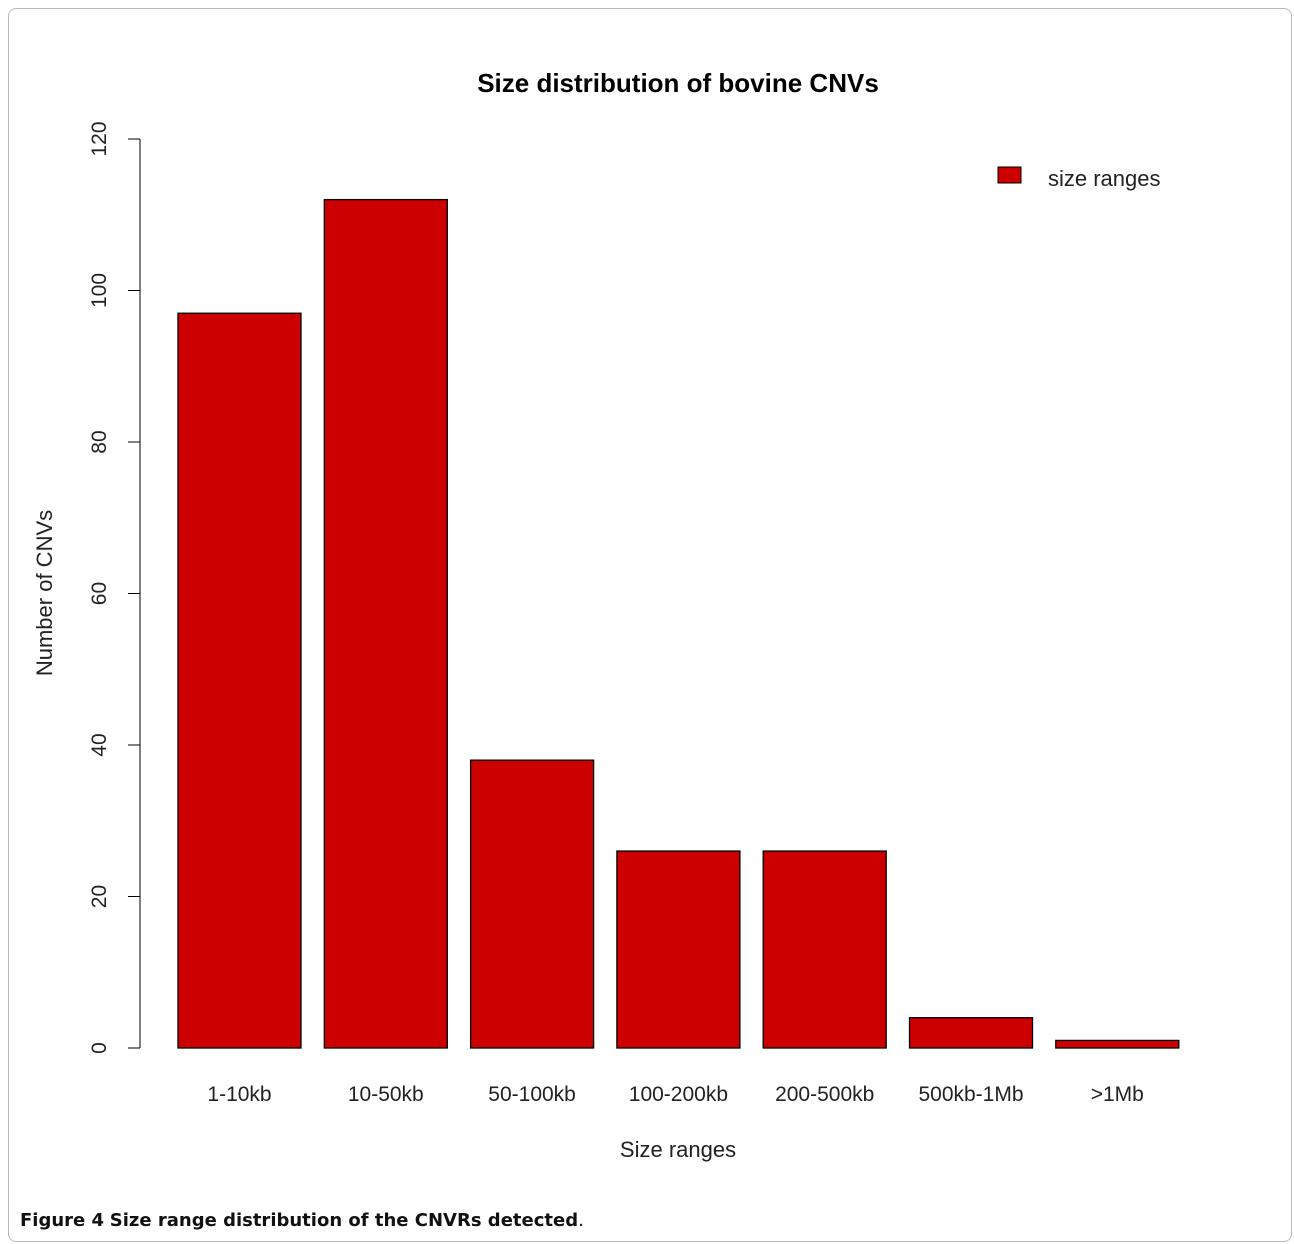 The width and height of the screenshot is (1294, 1244). What do you see at coordinates (99, 1048) in the screenshot?
I see `y-tick-label: 0` at bounding box center [99, 1048].